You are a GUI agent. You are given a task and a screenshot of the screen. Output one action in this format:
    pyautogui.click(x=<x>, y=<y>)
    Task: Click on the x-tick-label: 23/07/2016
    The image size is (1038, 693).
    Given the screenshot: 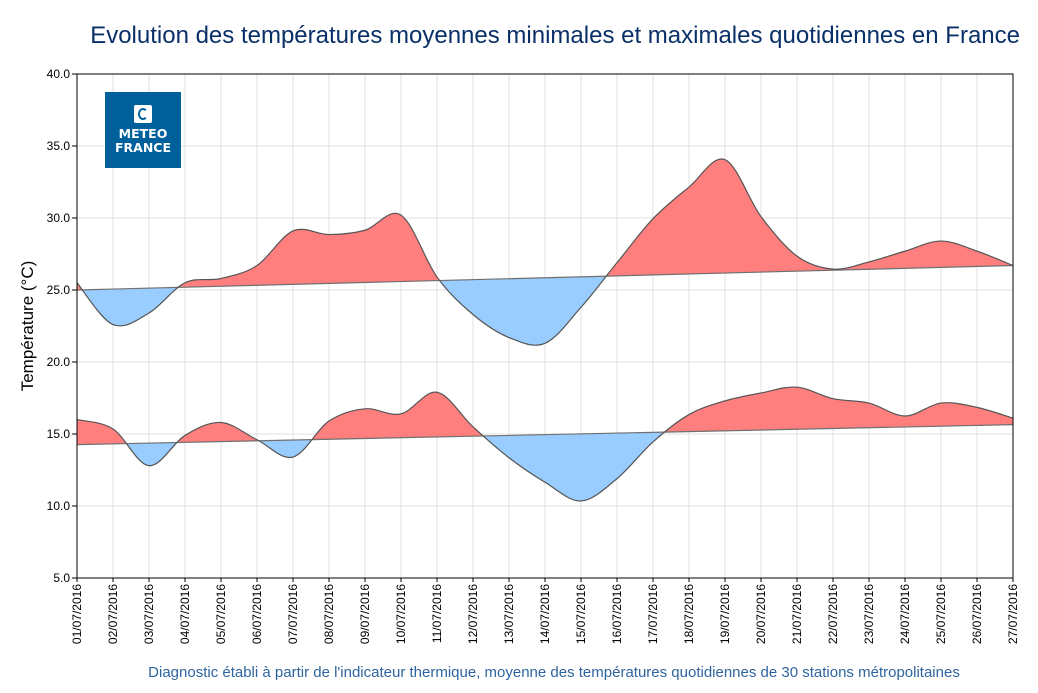 What is the action you would take?
    pyautogui.click(x=869, y=614)
    